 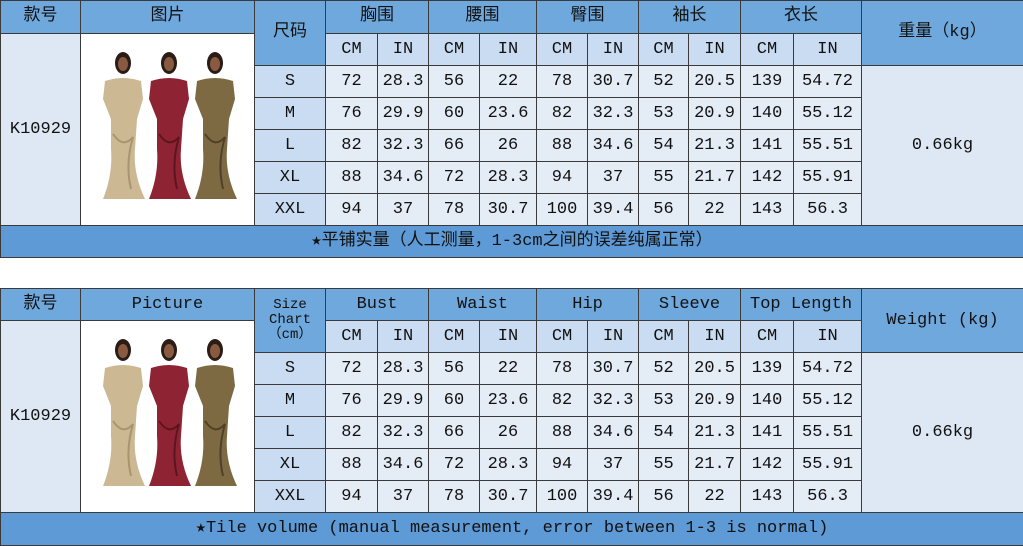 What do you see at coordinates (828, 114) in the screenshot?
I see `value-cell: 55.12` at bounding box center [828, 114].